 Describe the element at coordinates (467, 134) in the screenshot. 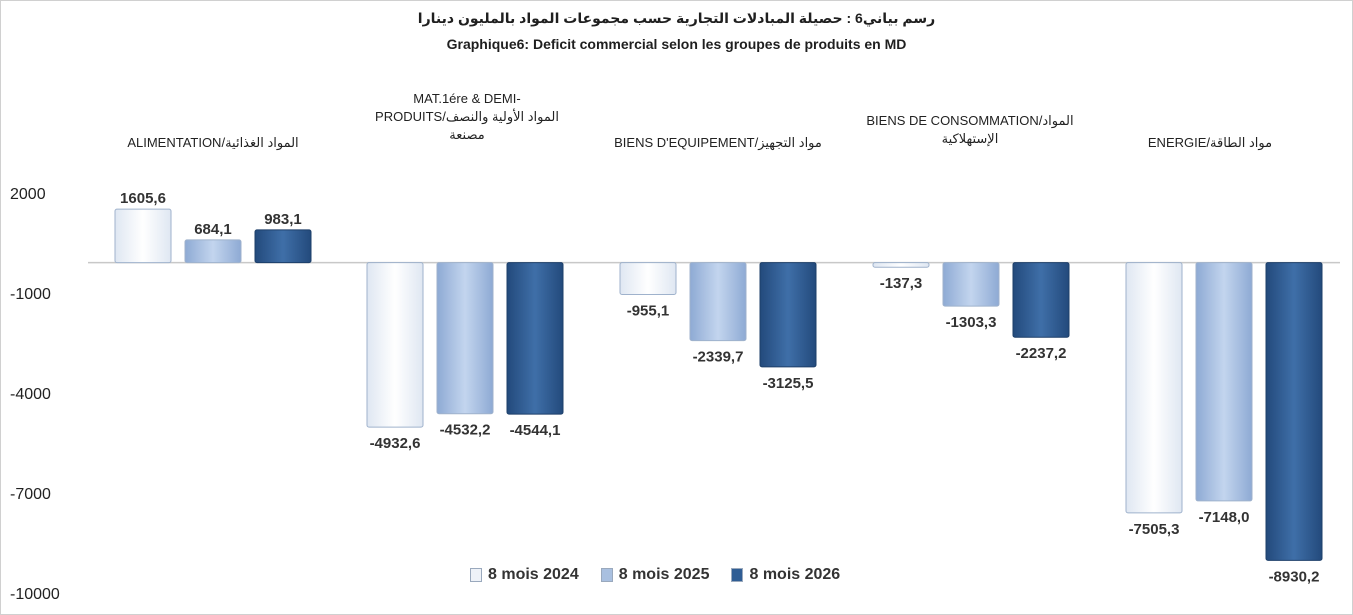

I see `category-label-line: مصنعة` at that location.